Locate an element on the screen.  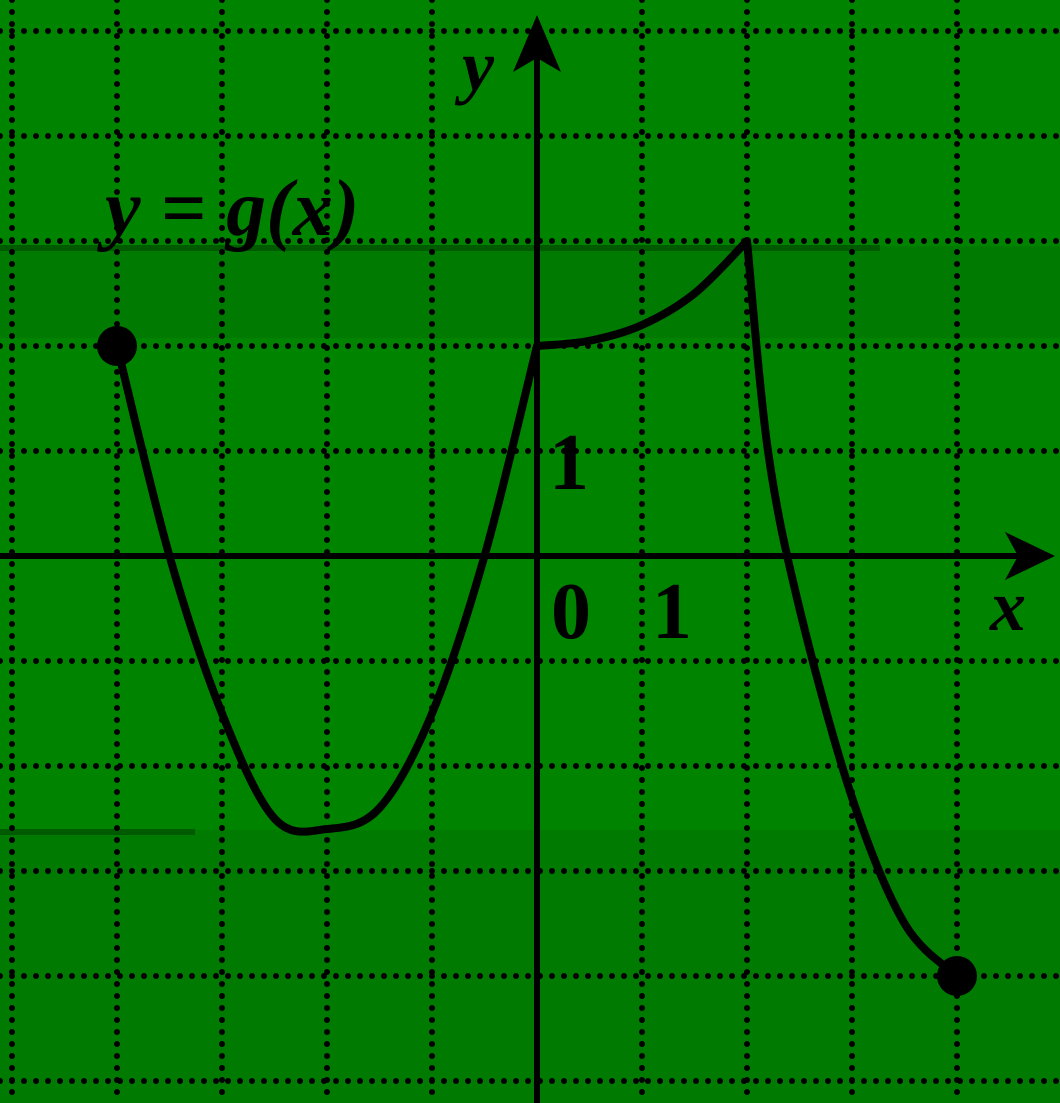
band-upper is located at coordinates (530, 292).